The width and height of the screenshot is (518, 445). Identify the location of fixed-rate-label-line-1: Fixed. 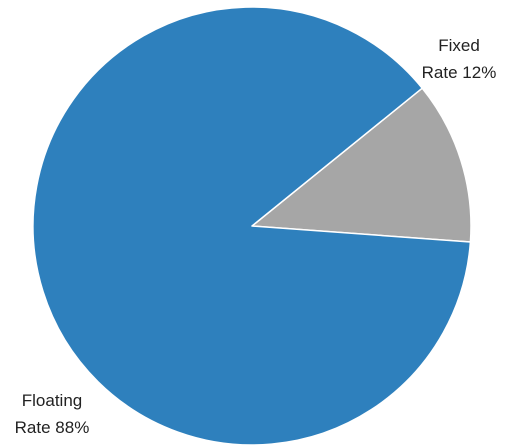
(459, 45).